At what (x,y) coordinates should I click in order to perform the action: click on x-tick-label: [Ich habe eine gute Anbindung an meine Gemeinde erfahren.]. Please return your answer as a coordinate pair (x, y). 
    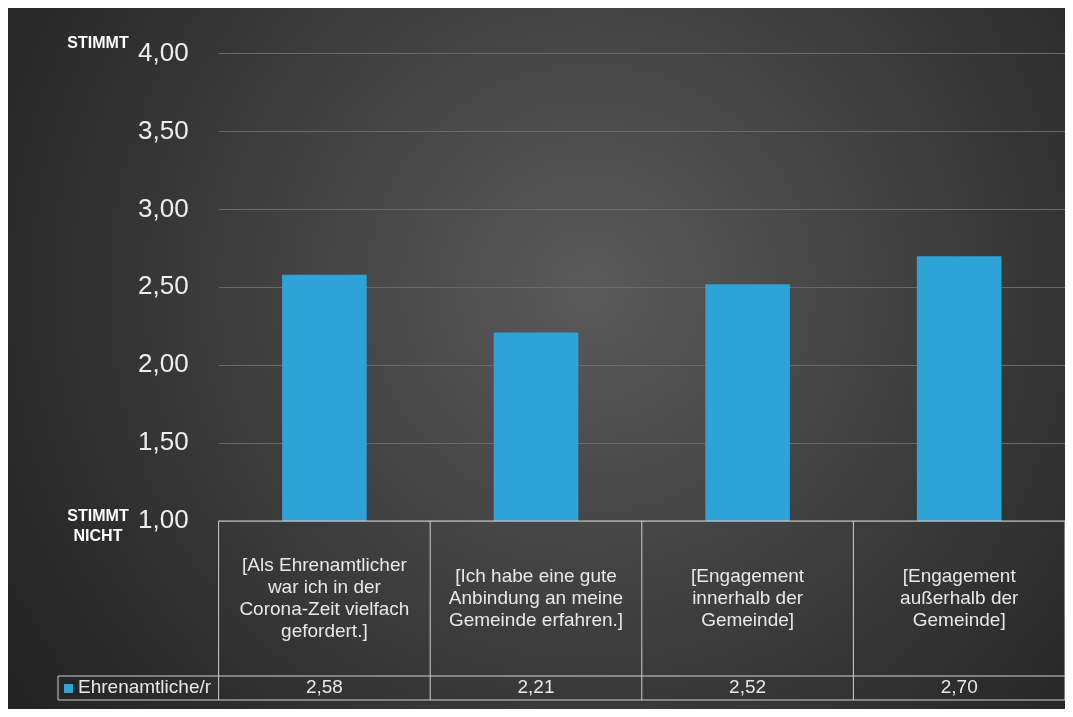
    Looking at the image, I should click on (536, 597).